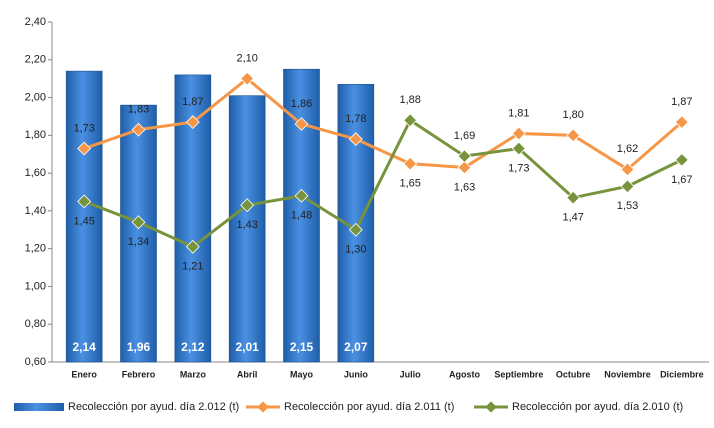 The image size is (714, 428). Describe the element at coordinates (138, 110) in the screenshot. I see `data-label: 1,83` at that location.